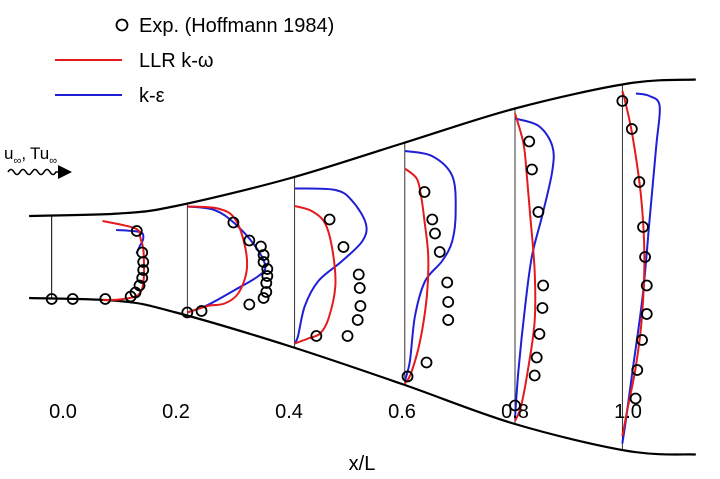 This screenshot has width=720, height=479. I want to click on x-tick-label: 0.6, so click(402, 412).